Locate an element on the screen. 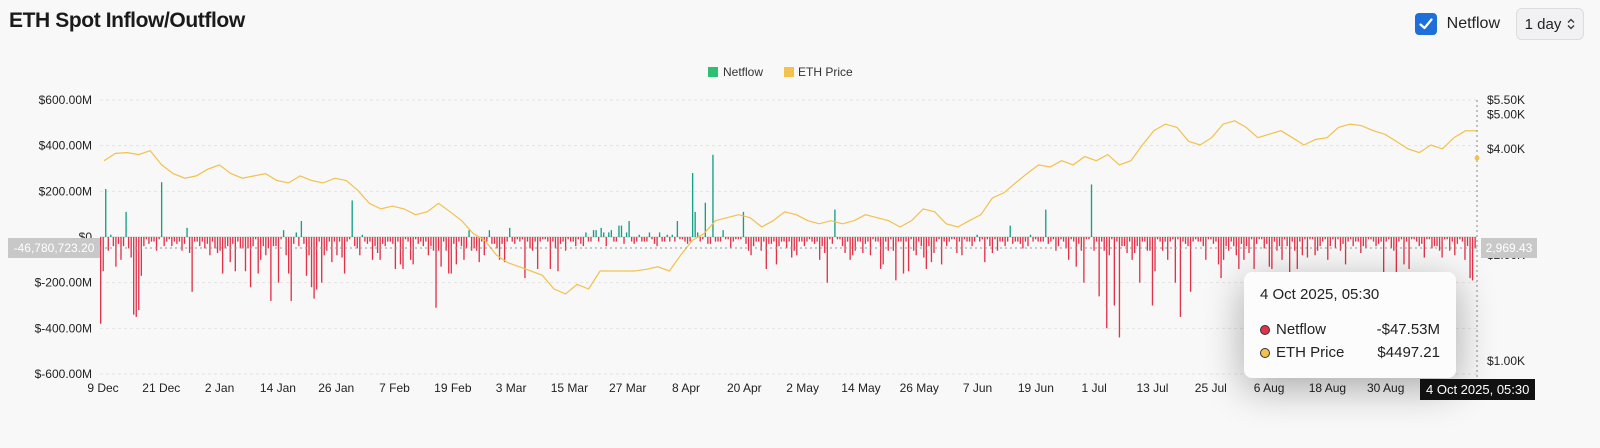 The image size is (1600, 448). x-tick-label: 25 Jul is located at coordinates (1211, 388).